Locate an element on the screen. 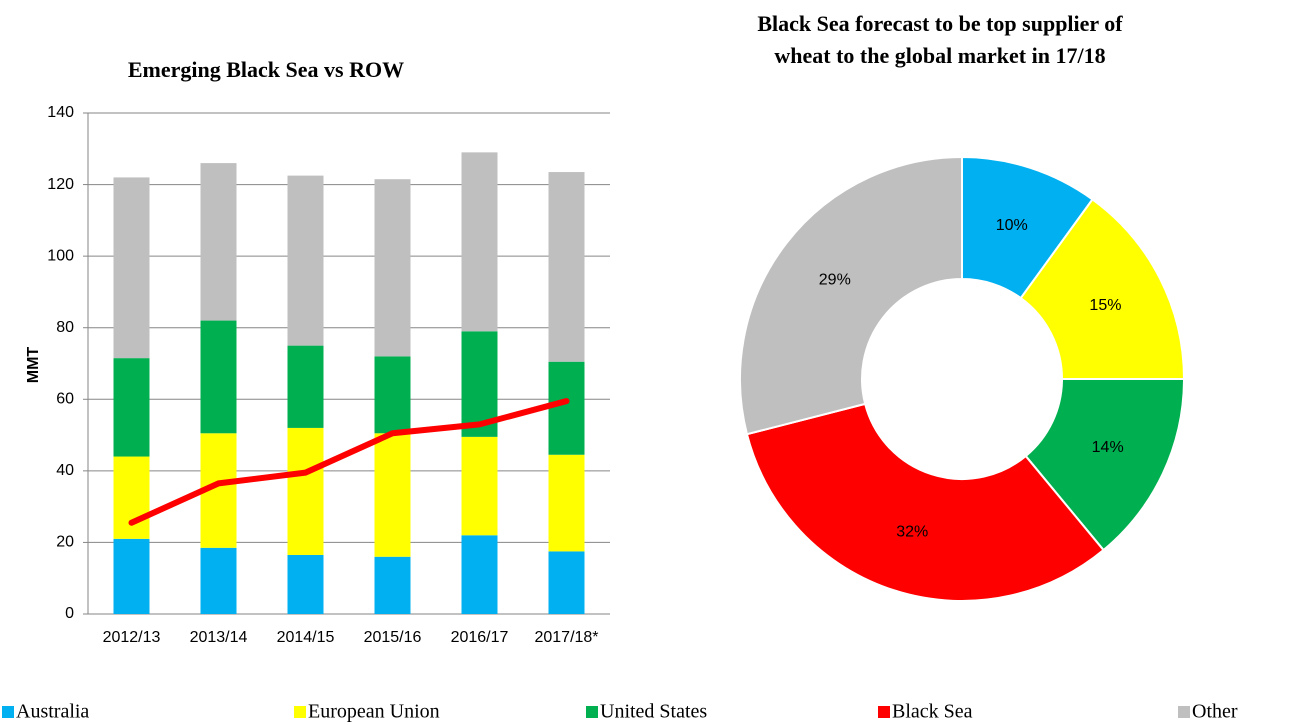 This screenshot has width=1293, height=725. data-label: 29% is located at coordinates (835, 280).